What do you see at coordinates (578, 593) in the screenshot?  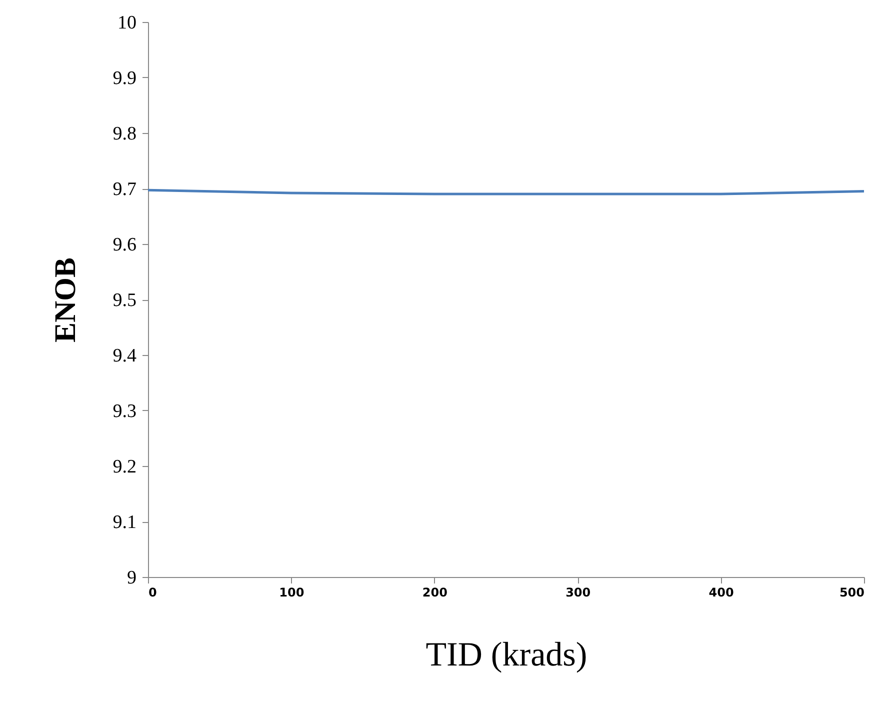 I see `x-tick-label: 300` at bounding box center [578, 593].